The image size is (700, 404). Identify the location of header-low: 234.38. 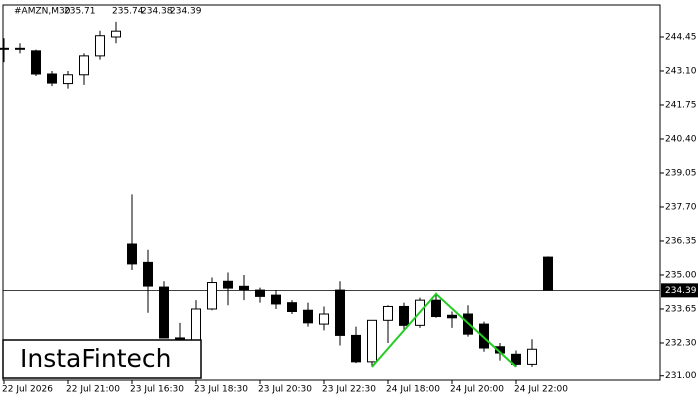
(157, 12).